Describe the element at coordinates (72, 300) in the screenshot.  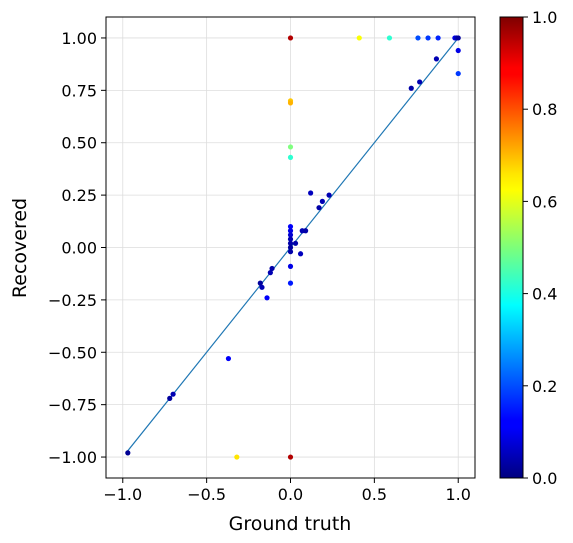
I see `y-tick-label: −0.25` at that location.